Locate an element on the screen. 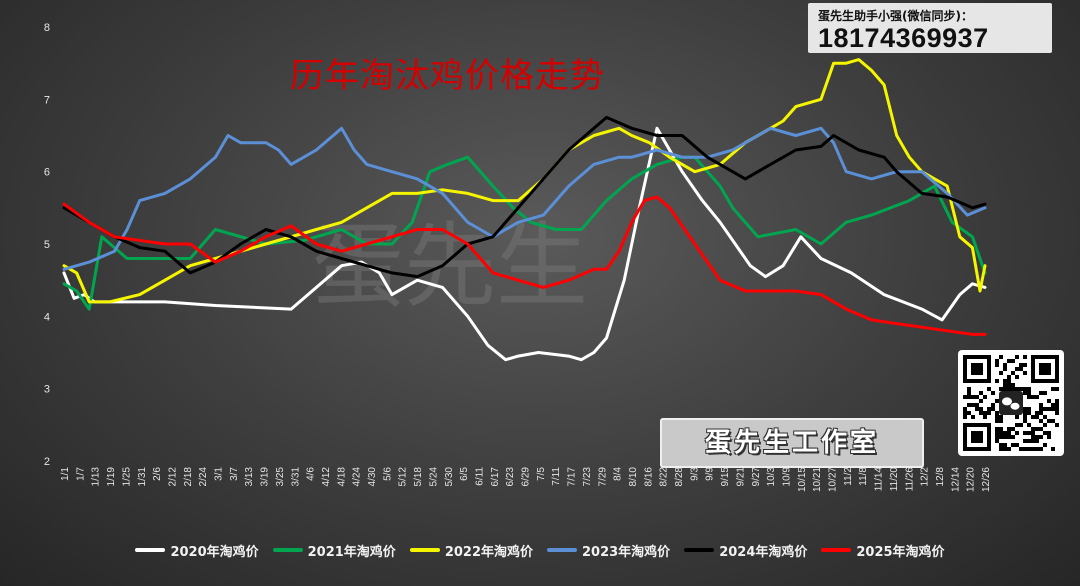 This screenshot has width=1080, height=586. x-tick-label: 7/11 is located at coordinates (556, 476).